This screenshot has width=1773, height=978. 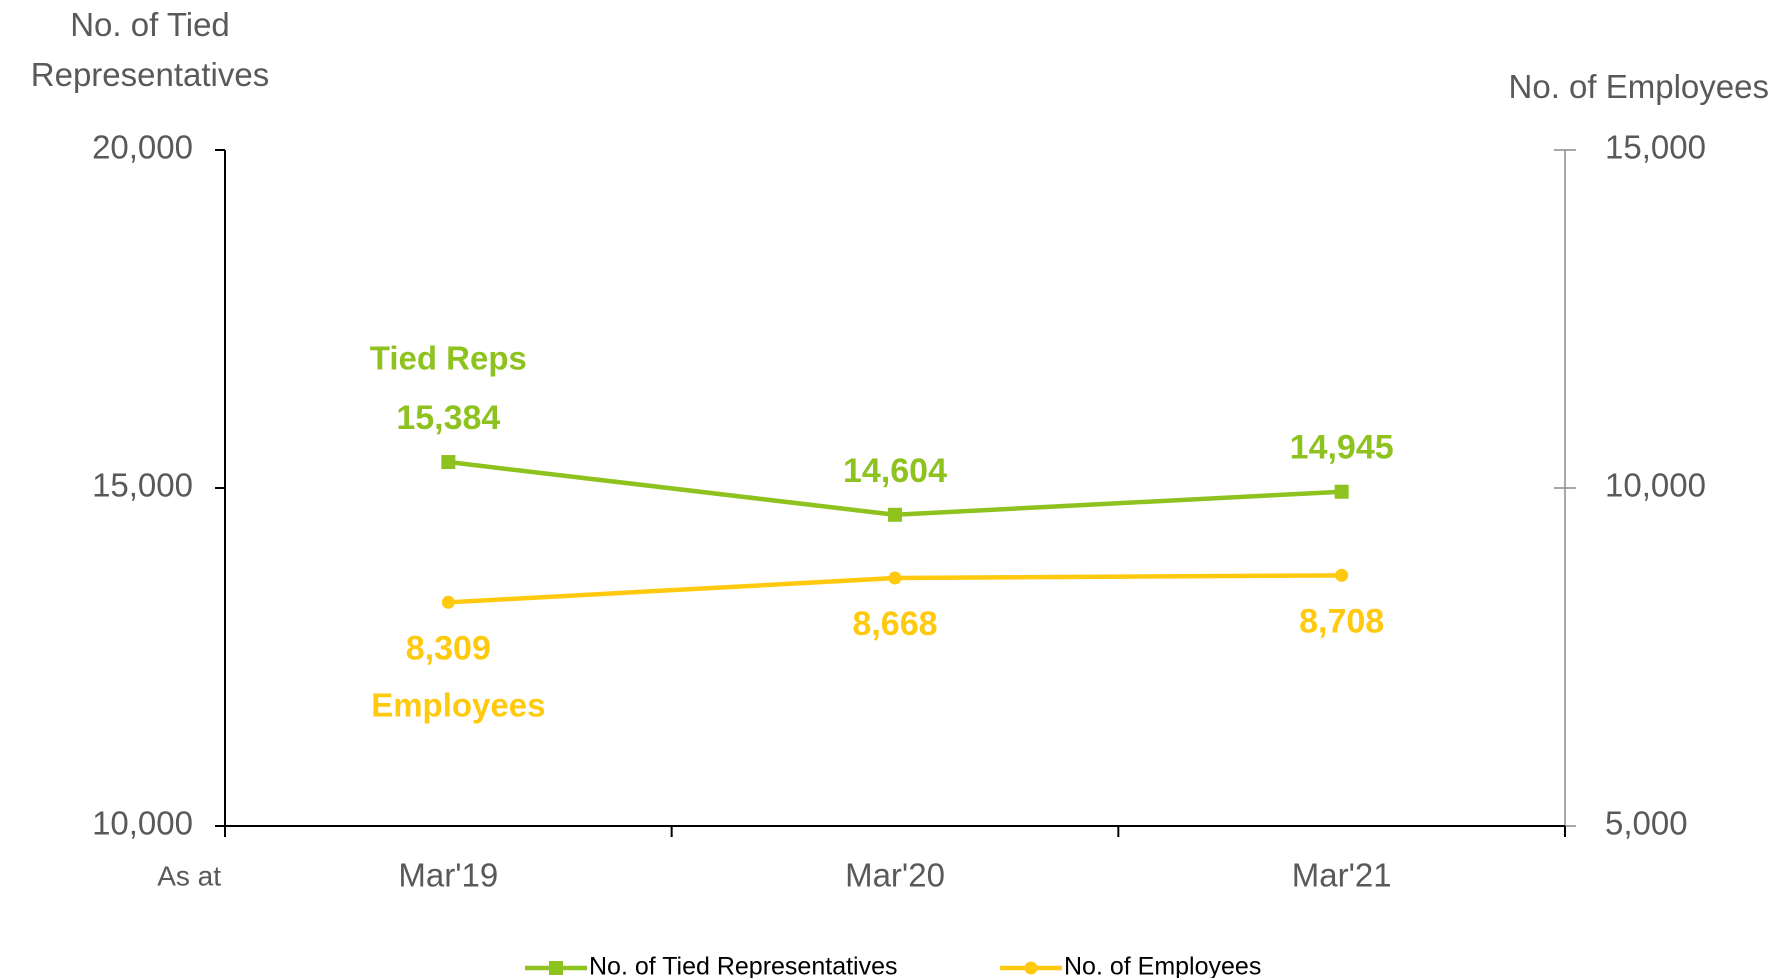 What do you see at coordinates (189, 875) in the screenshot?
I see `x-axis-title: As at` at bounding box center [189, 875].